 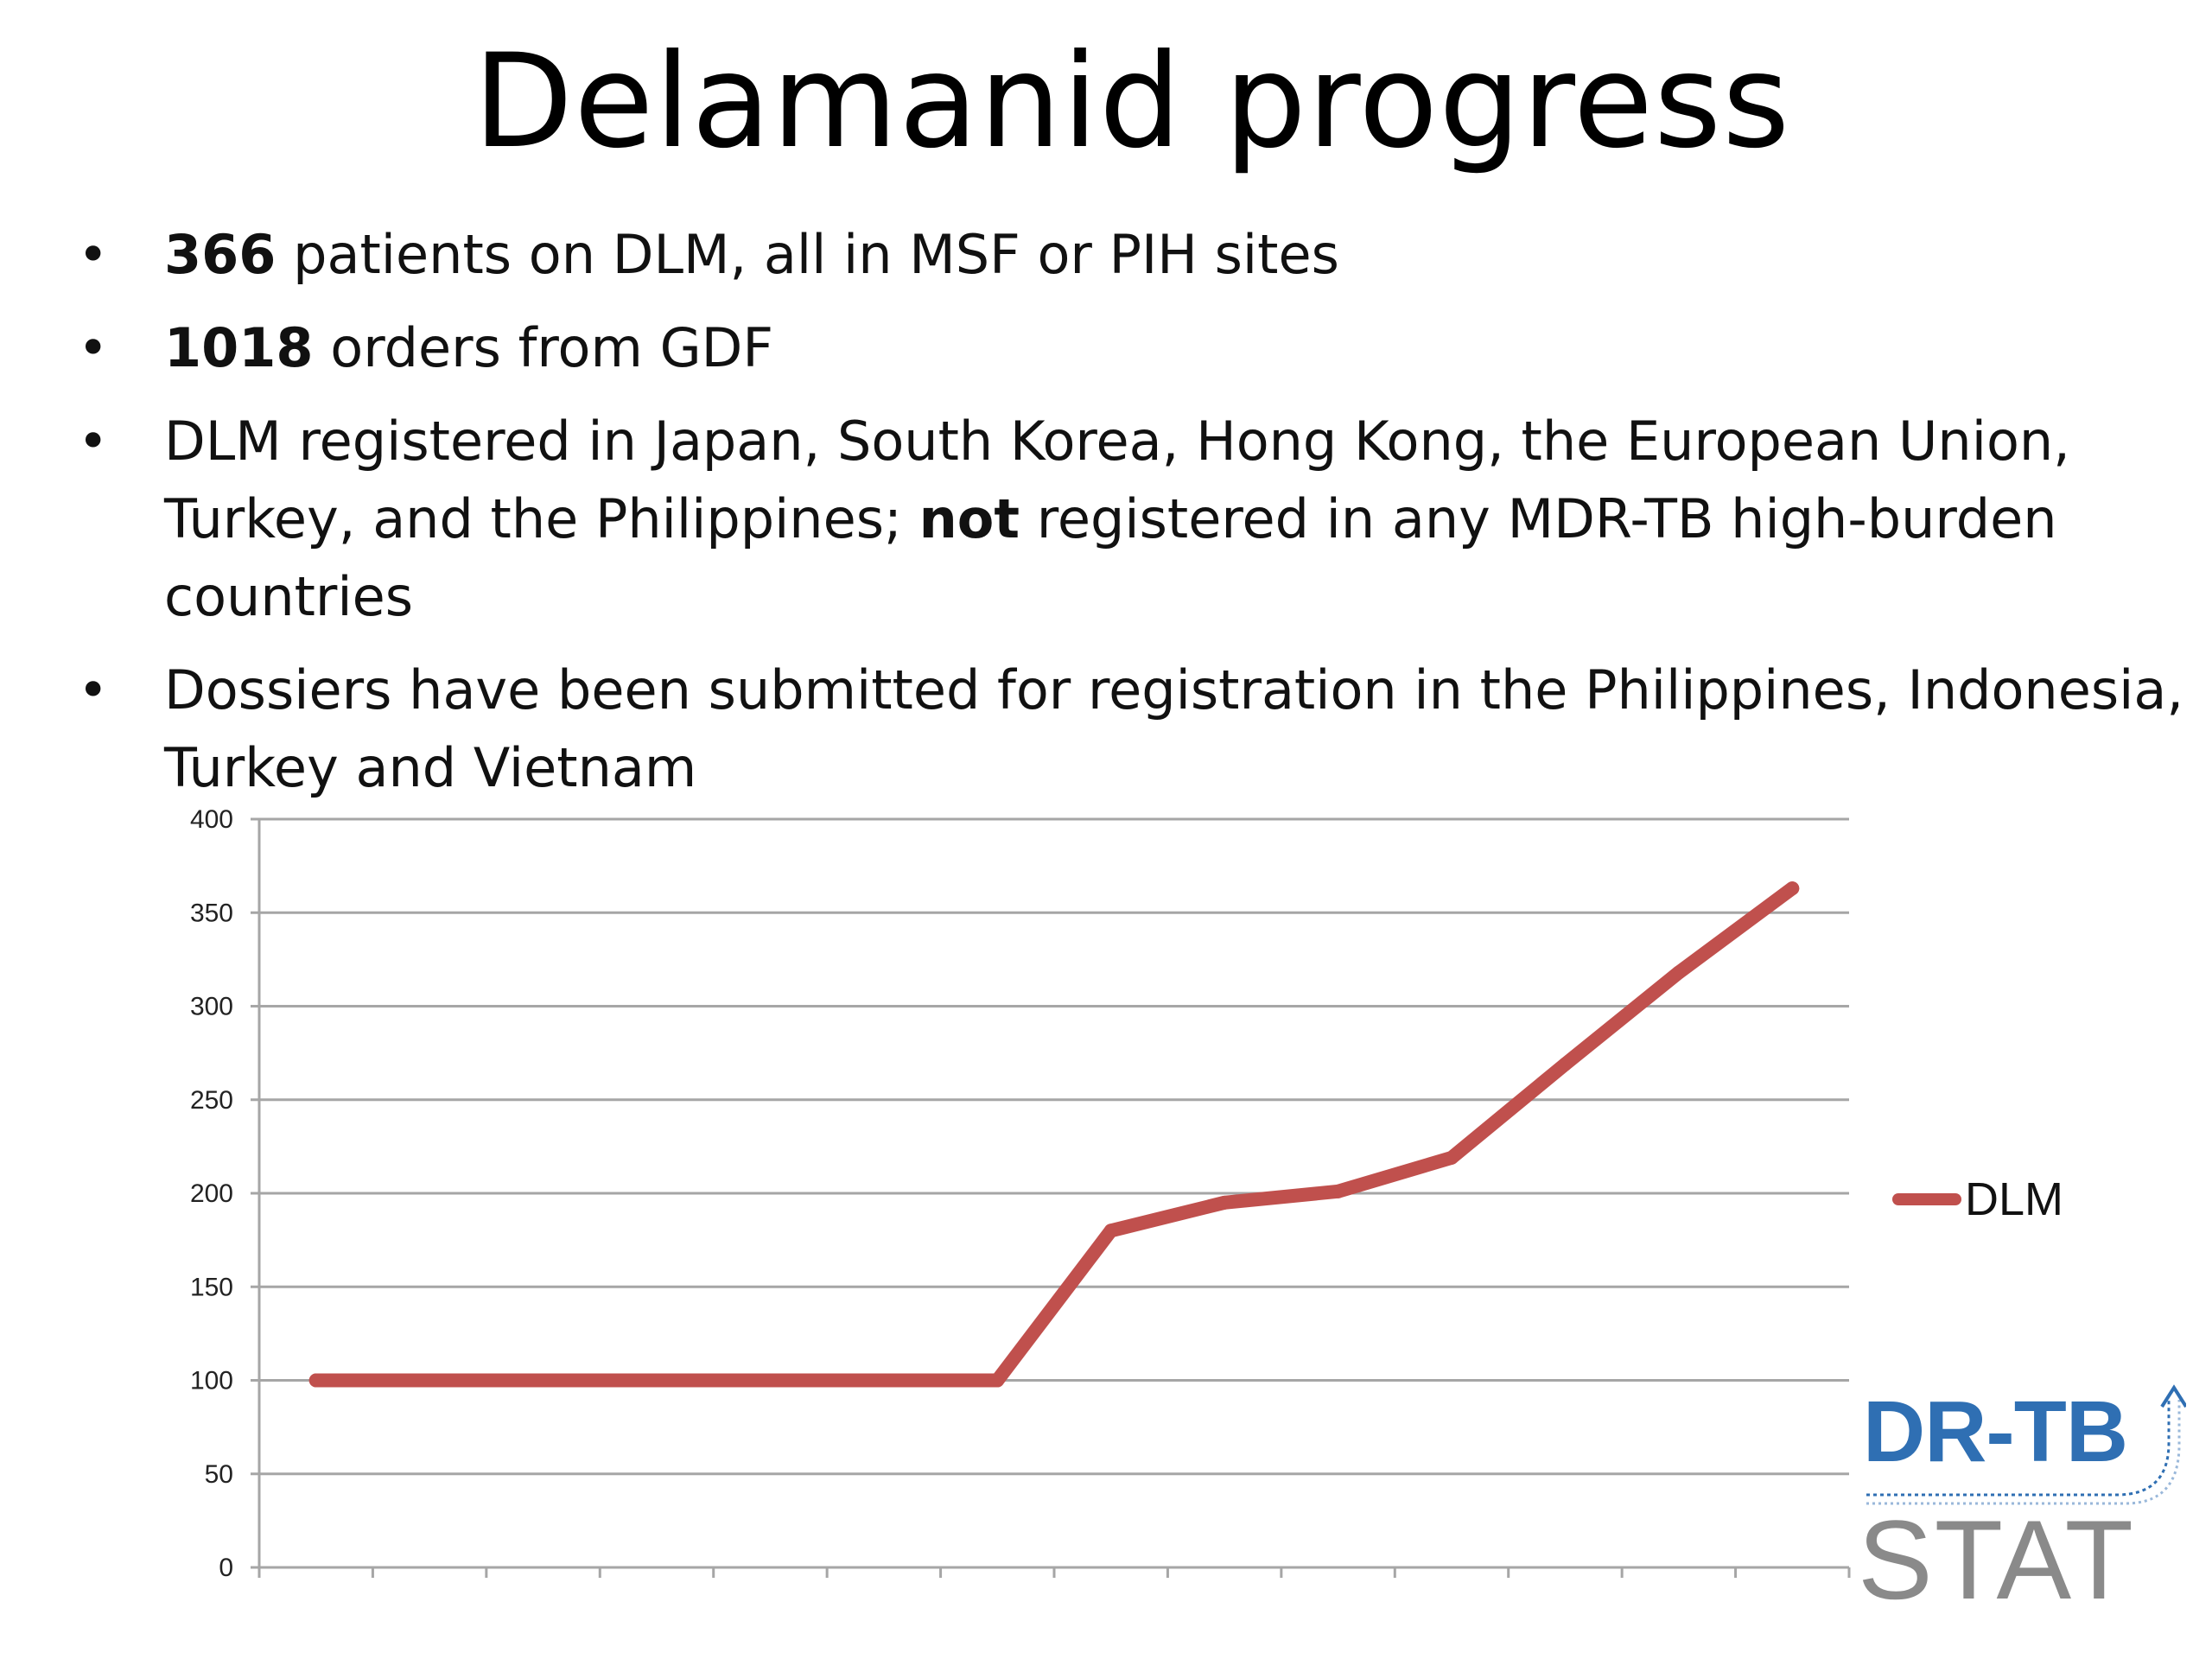 What do you see at coordinates (2014, 1199) in the screenshot?
I see `legend-label: DLM` at bounding box center [2014, 1199].